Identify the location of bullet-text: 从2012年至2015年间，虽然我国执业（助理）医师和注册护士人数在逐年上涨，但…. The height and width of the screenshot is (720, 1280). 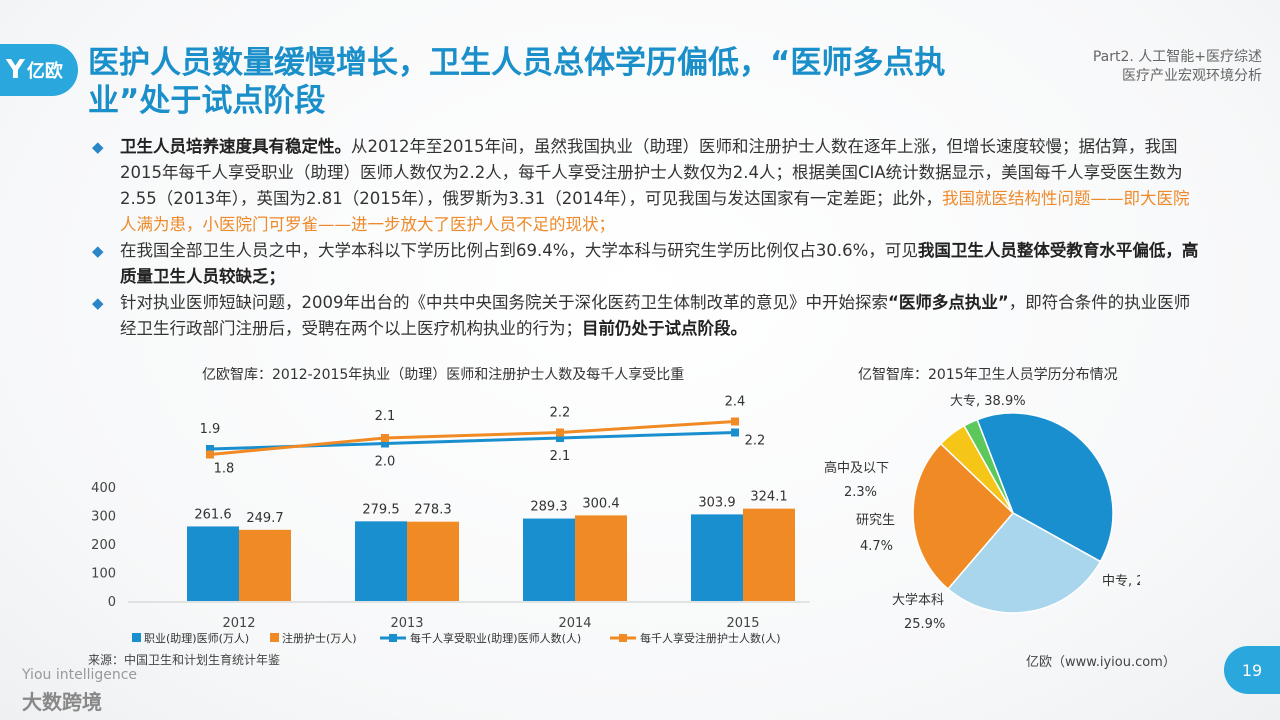
(651, 172).